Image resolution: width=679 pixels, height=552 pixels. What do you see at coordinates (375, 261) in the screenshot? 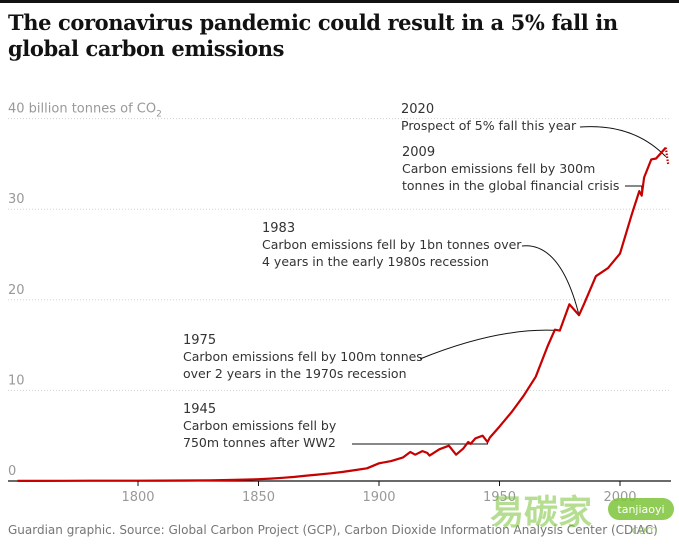
I see `annotation-text: 4 years in the early 1980s recession` at bounding box center [375, 261].